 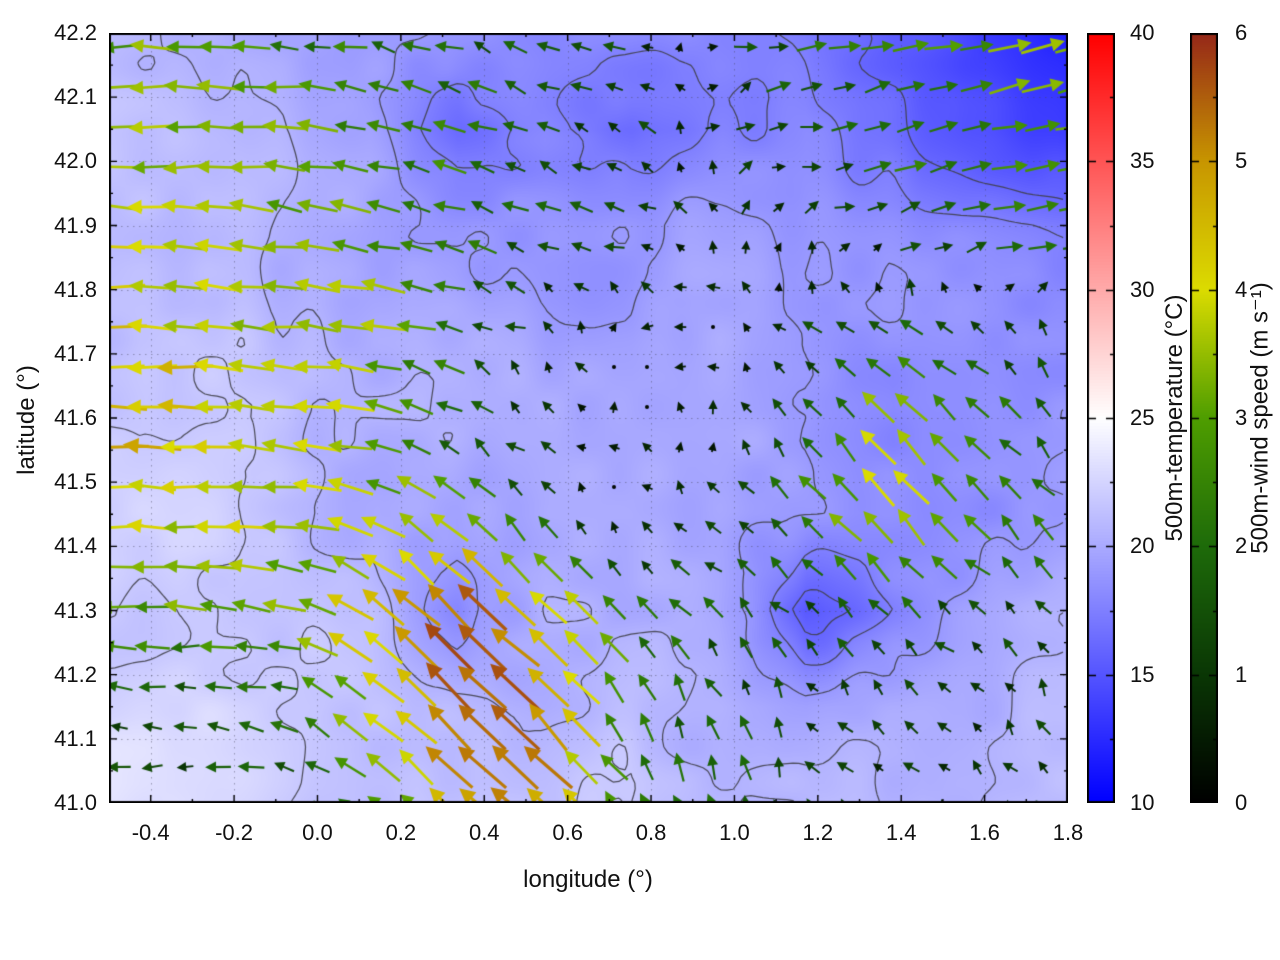 I want to click on y-tick-label: 41.1, so click(x=75, y=738).